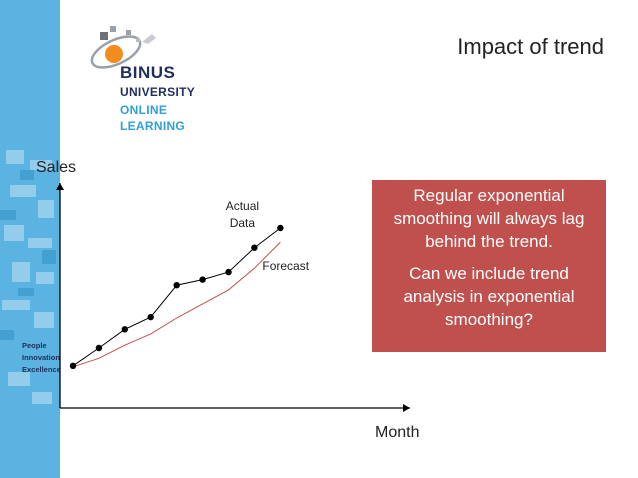  What do you see at coordinates (30, 239) in the screenshot?
I see `sidebar-decoration` at bounding box center [30, 239].